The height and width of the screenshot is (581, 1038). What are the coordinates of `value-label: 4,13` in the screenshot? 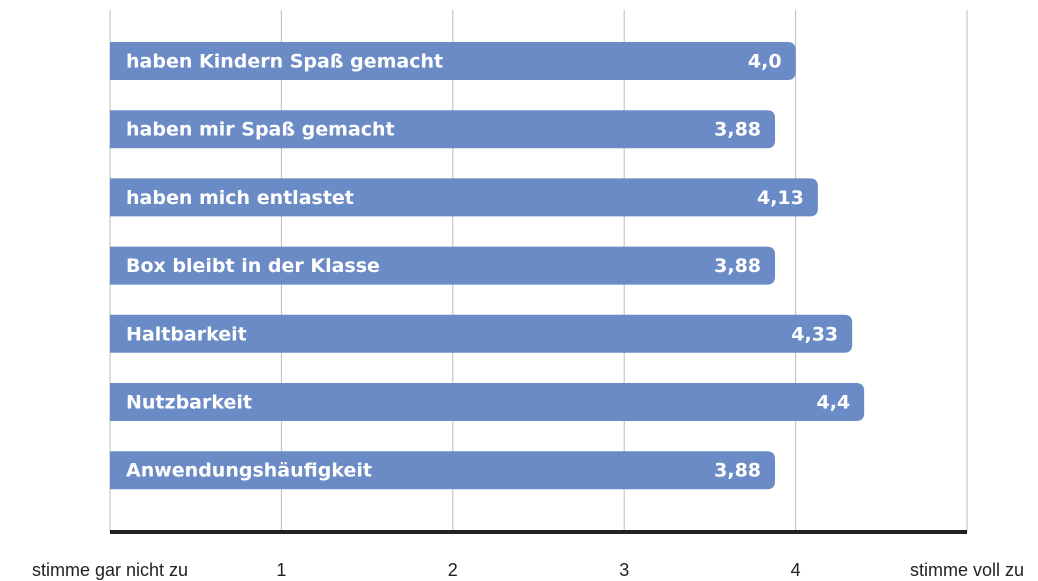 It's located at (780, 198).